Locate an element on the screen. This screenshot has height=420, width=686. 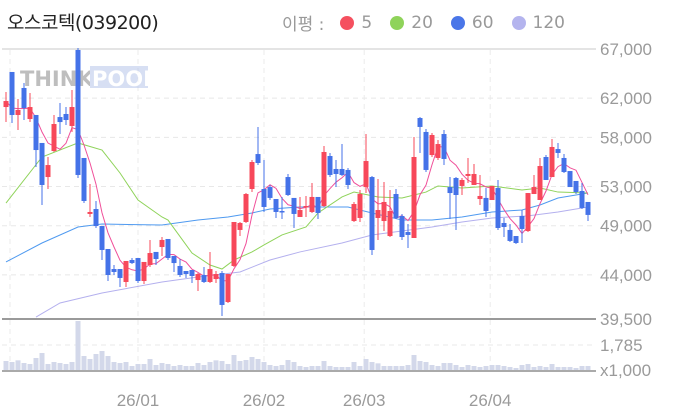
ma-legend: 이평 : 5 20 60 120 is located at coordinates (432, 23).